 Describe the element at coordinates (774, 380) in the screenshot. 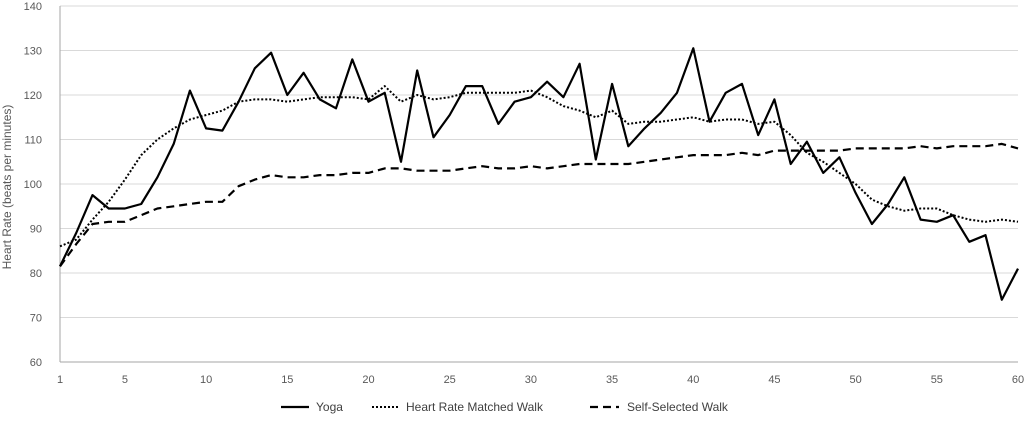

I see `x-tick-label: 45` at that location.